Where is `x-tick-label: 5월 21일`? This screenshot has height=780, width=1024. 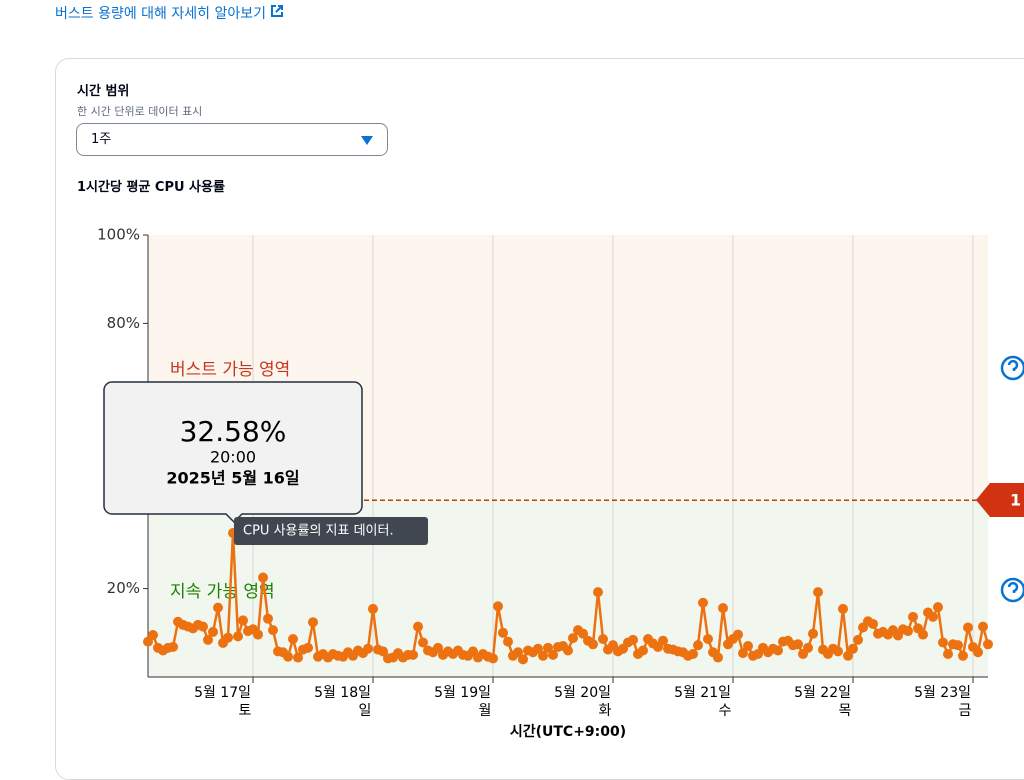
x-tick-label: 5월 21일 is located at coordinates (702, 693).